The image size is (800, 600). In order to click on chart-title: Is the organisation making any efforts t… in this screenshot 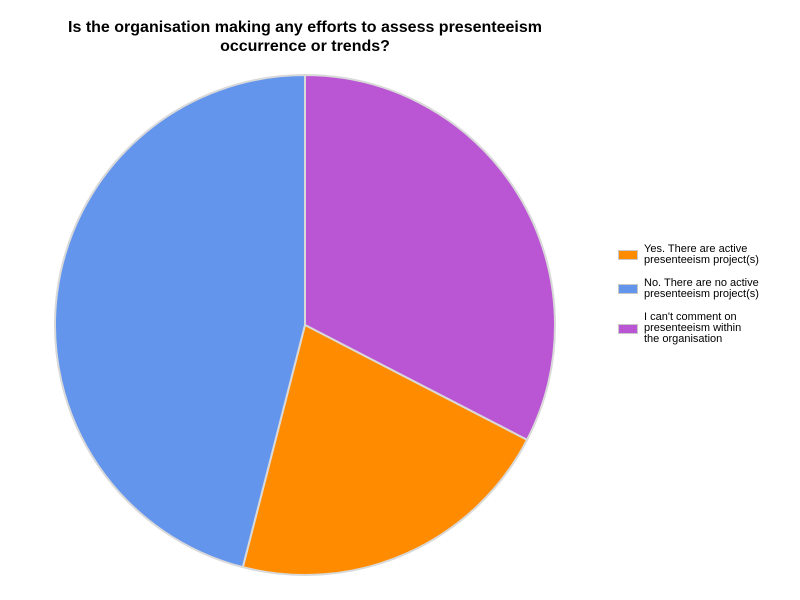, I will do `click(305, 37)`.